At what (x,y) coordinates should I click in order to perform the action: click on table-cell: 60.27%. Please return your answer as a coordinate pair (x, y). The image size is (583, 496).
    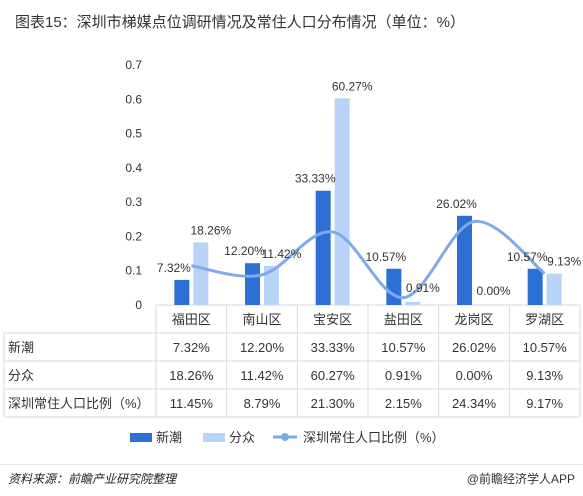
    Looking at the image, I should click on (333, 375).